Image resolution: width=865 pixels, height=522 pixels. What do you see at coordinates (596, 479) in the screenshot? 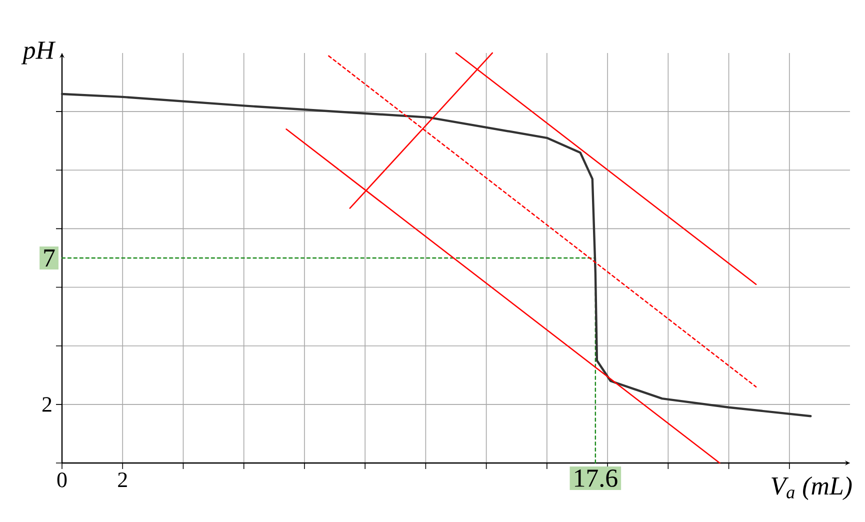
I see `x-tick-label: 17.6` at bounding box center [596, 479].